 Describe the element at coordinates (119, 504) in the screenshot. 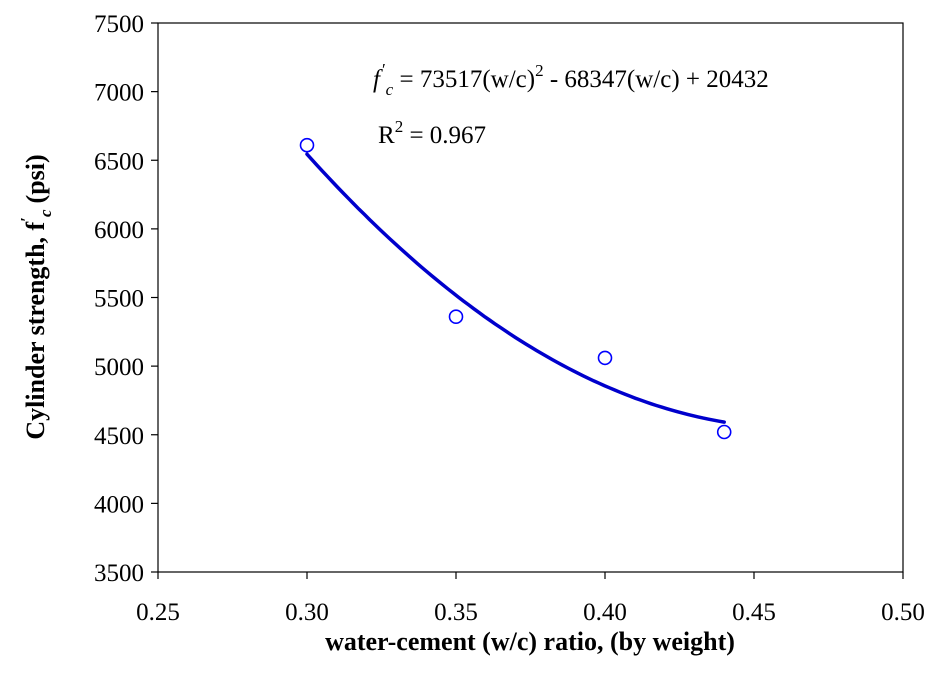

I see `y-tick-label: 4000` at that location.